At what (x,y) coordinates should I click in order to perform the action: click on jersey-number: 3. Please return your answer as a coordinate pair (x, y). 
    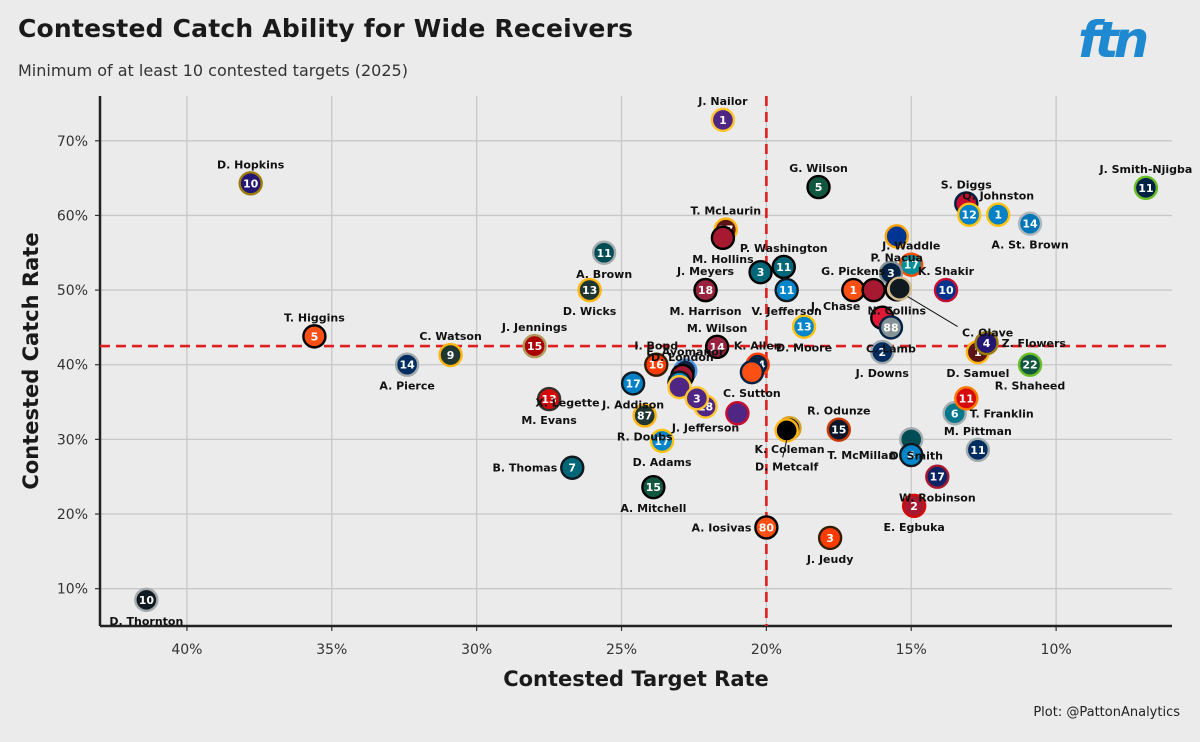
    Looking at the image, I should click on (830, 538).